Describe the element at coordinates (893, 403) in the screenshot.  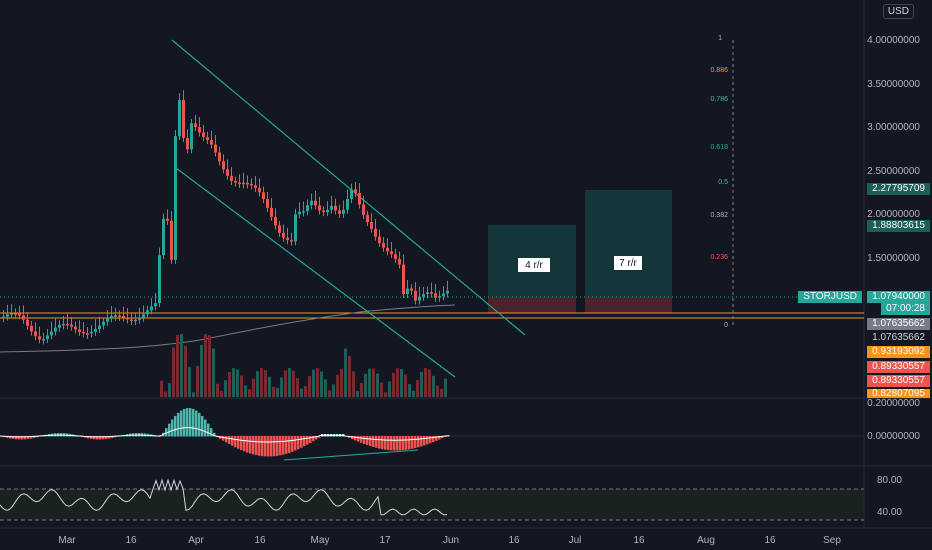
I see `macd-axis-label: 0.20000000` at that location.